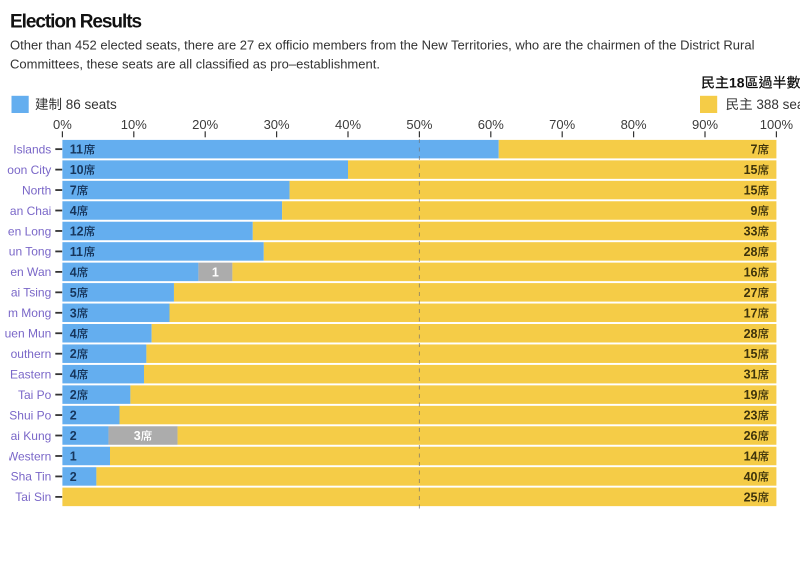 The width and height of the screenshot is (800, 561). Describe the element at coordinates (30, 211) in the screenshot. I see `svg-text: an Chai` at that location.